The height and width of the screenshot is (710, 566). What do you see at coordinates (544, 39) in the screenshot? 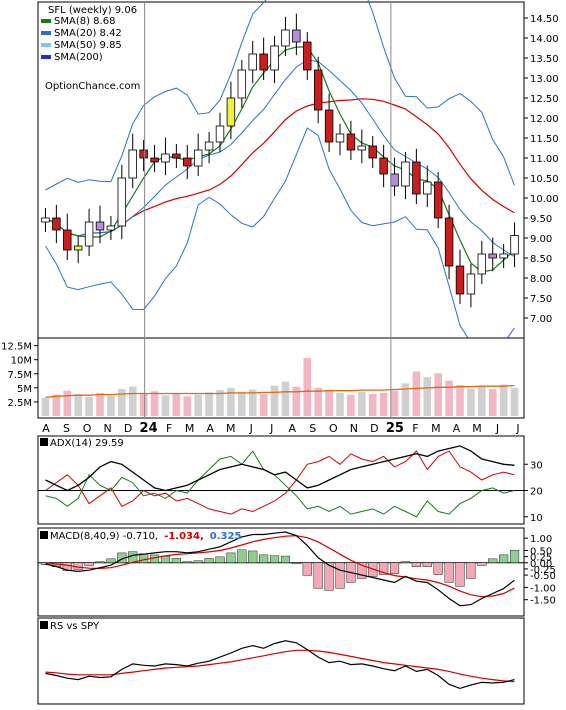
I see `price-tick-label: 14.00` at bounding box center [544, 39].